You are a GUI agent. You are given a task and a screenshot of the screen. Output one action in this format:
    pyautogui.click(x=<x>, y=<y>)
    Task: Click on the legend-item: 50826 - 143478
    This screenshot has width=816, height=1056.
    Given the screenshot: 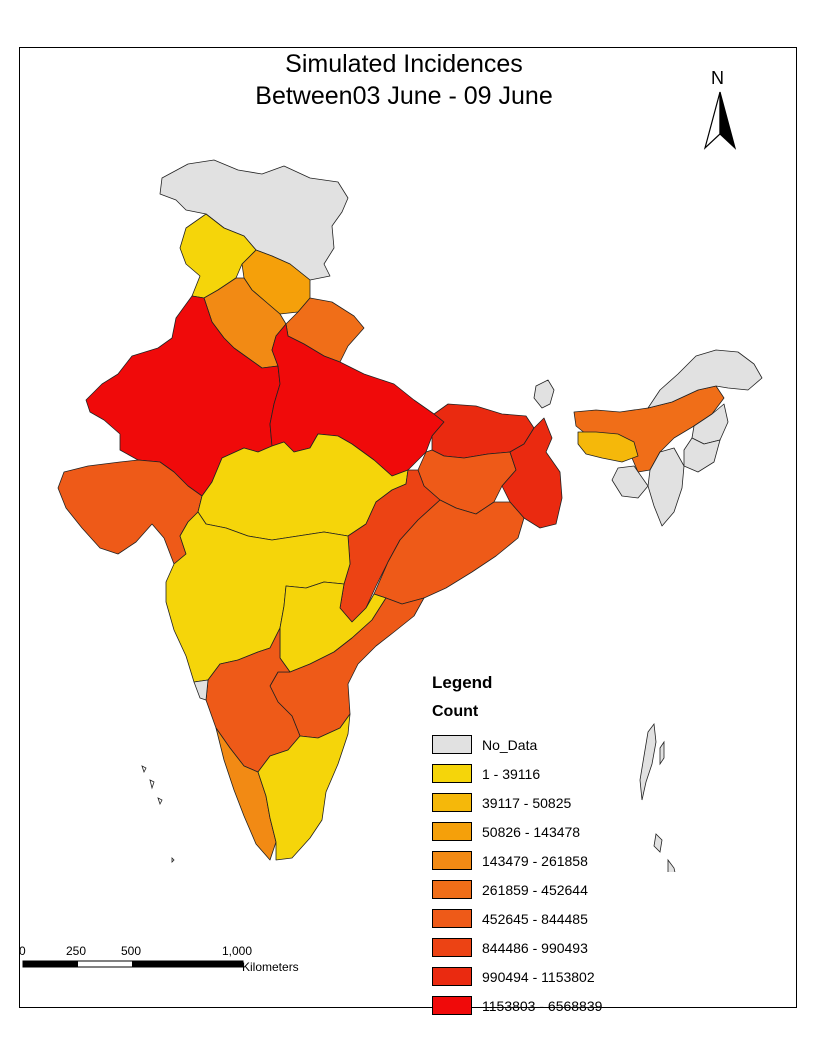 What is the action you would take?
    pyautogui.click(x=602, y=831)
    